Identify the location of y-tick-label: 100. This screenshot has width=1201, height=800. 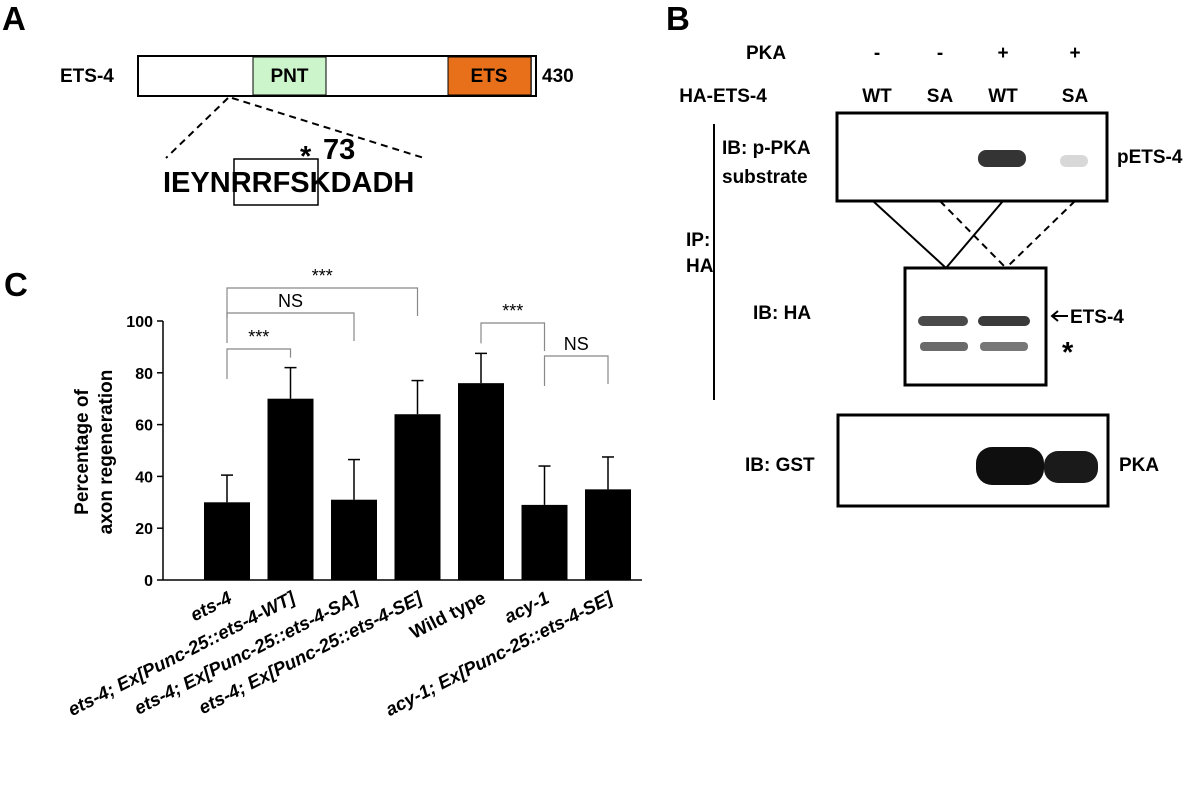
(139, 322).